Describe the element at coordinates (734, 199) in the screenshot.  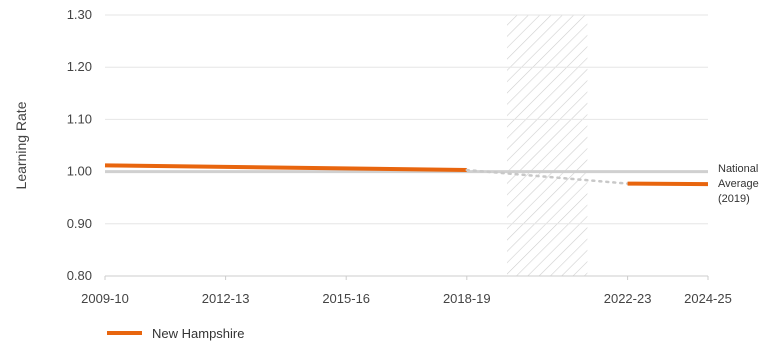
I see `national-average-label: (2019)` at that location.